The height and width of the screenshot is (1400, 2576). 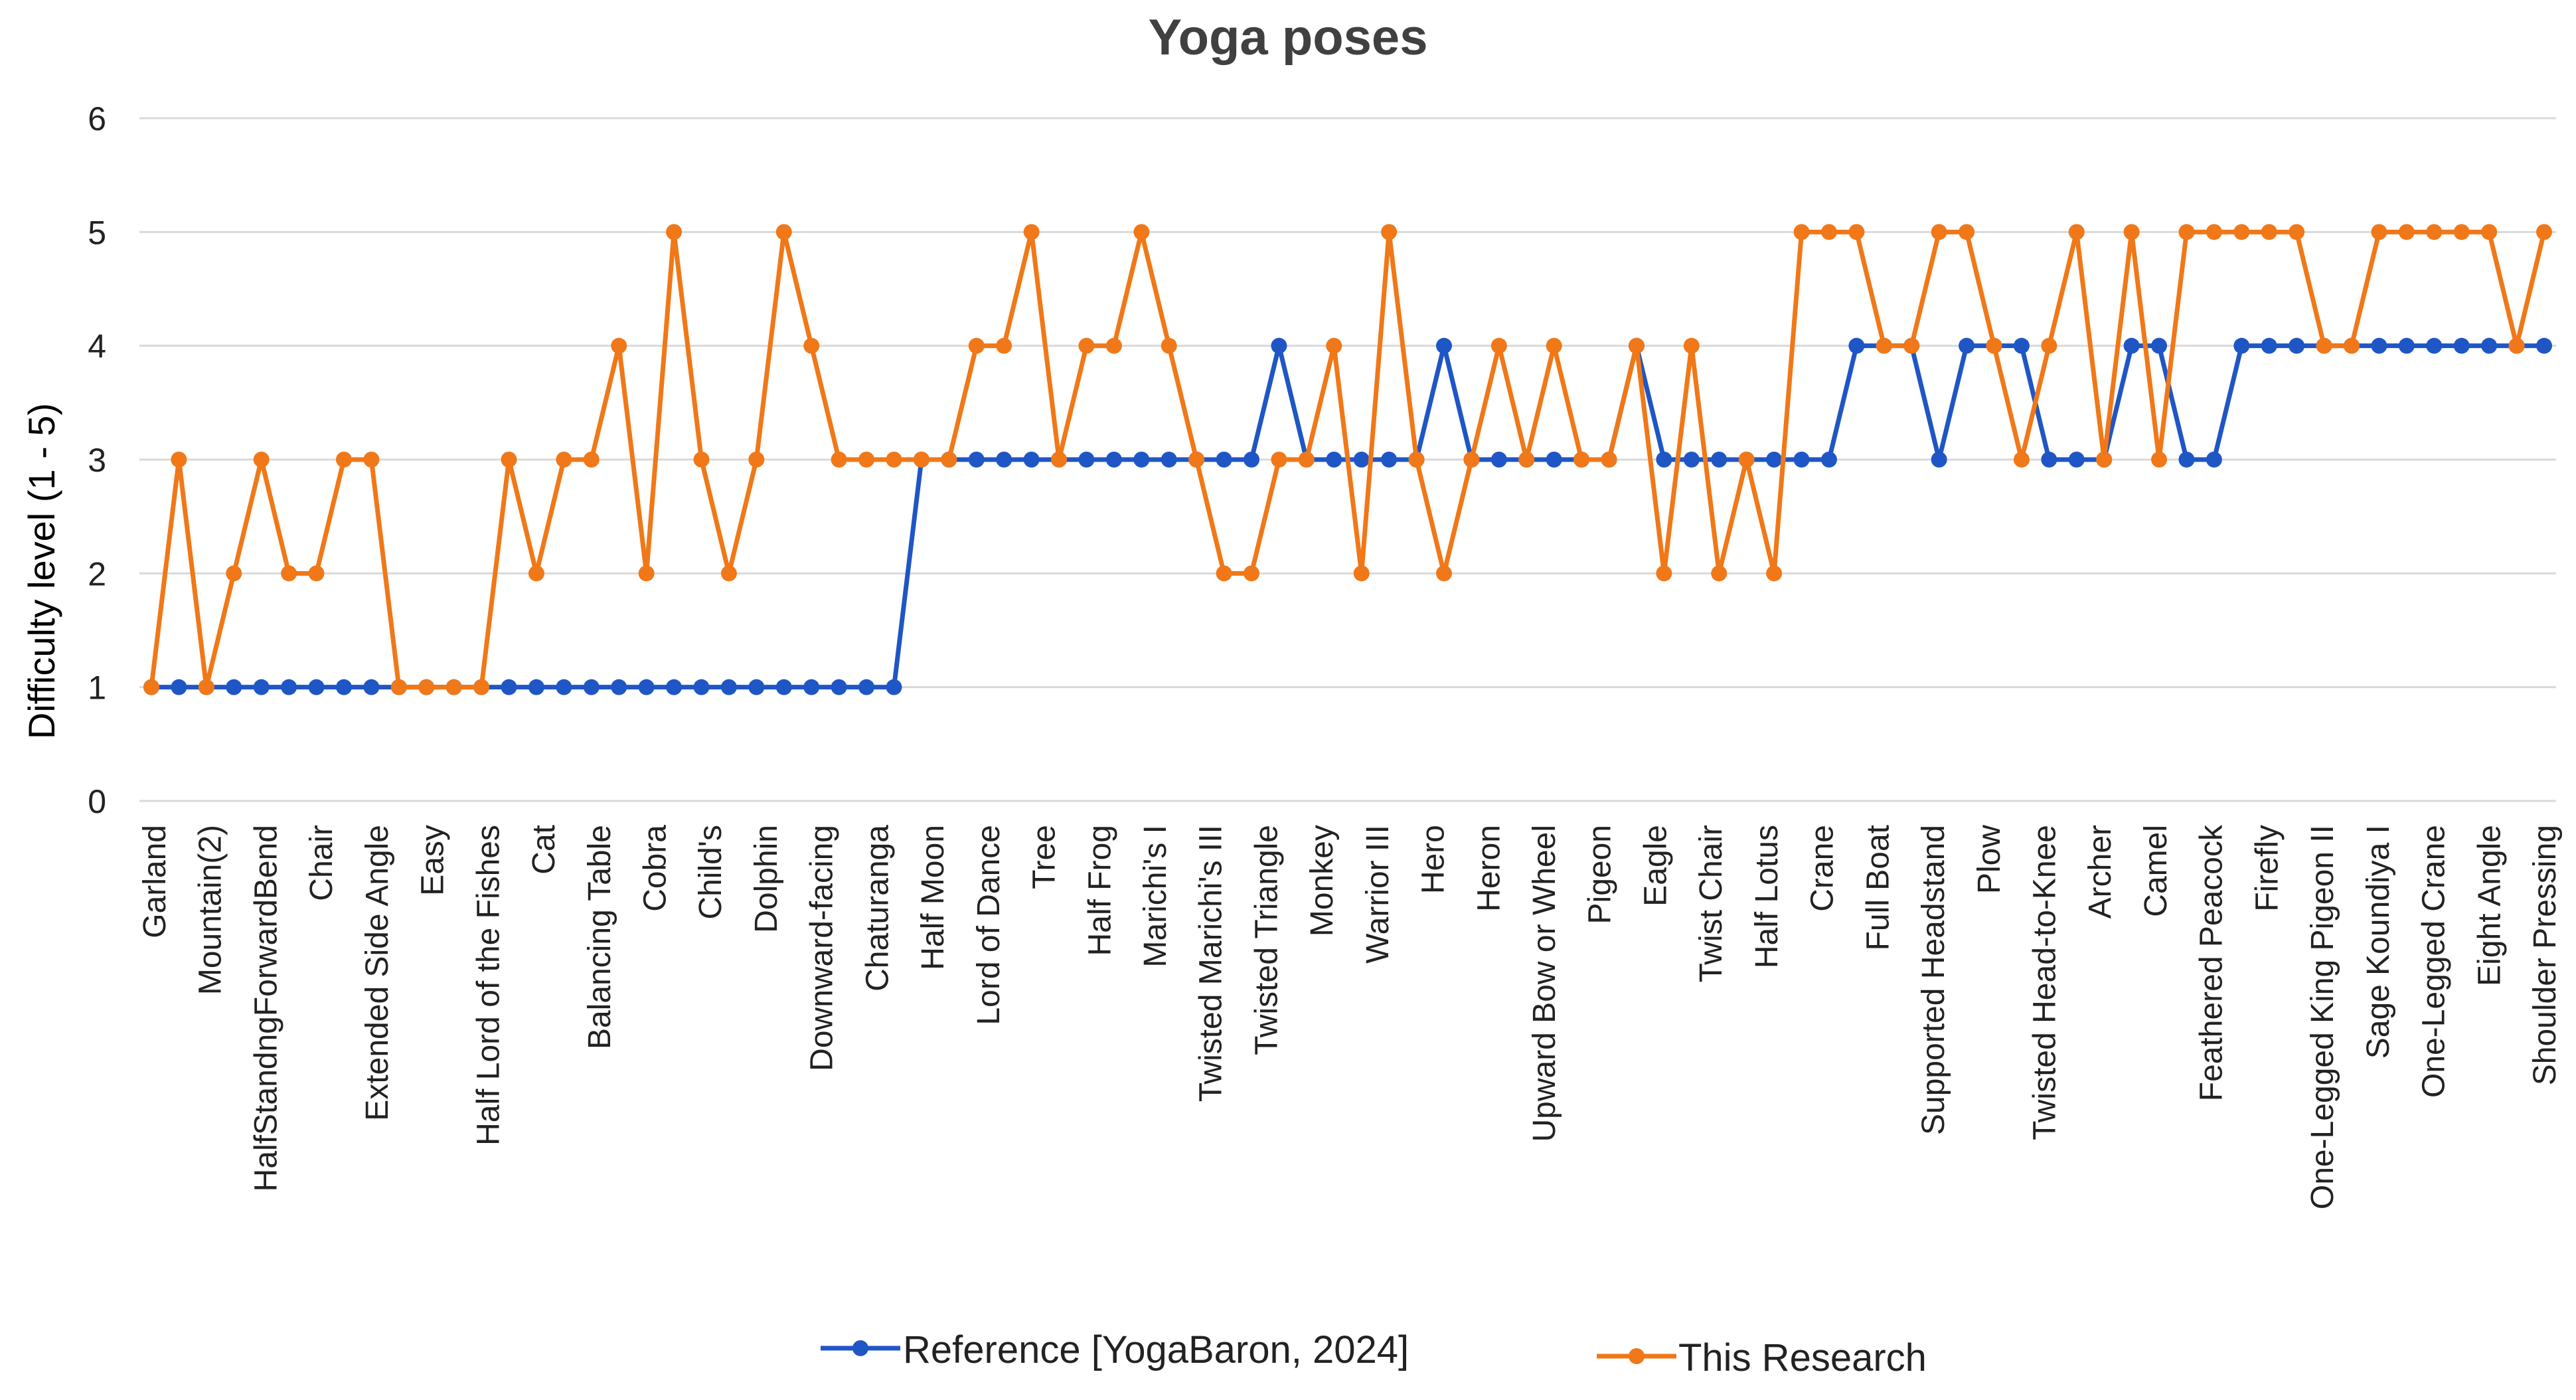 I want to click on y-tick-label: 5, so click(x=97, y=232).